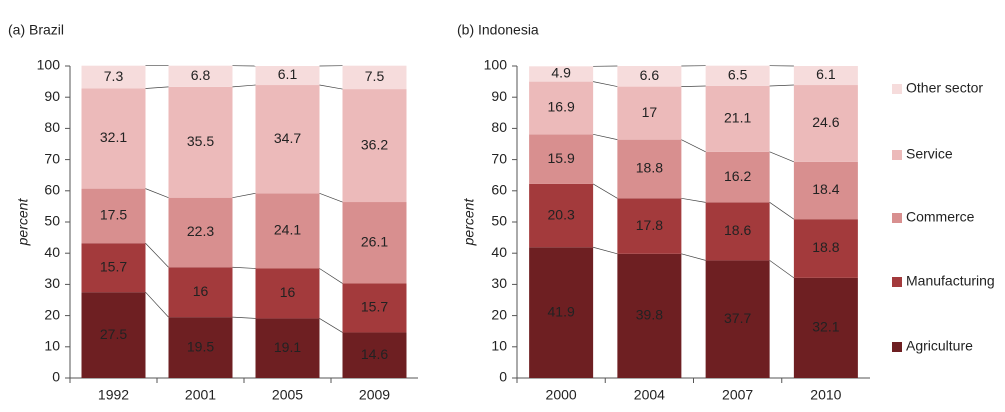 This screenshot has height=412, width=1005. What do you see at coordinates (944, 88) in the screenshot?
I see `legend-label: Other sector` at bounding box center [944, 88].